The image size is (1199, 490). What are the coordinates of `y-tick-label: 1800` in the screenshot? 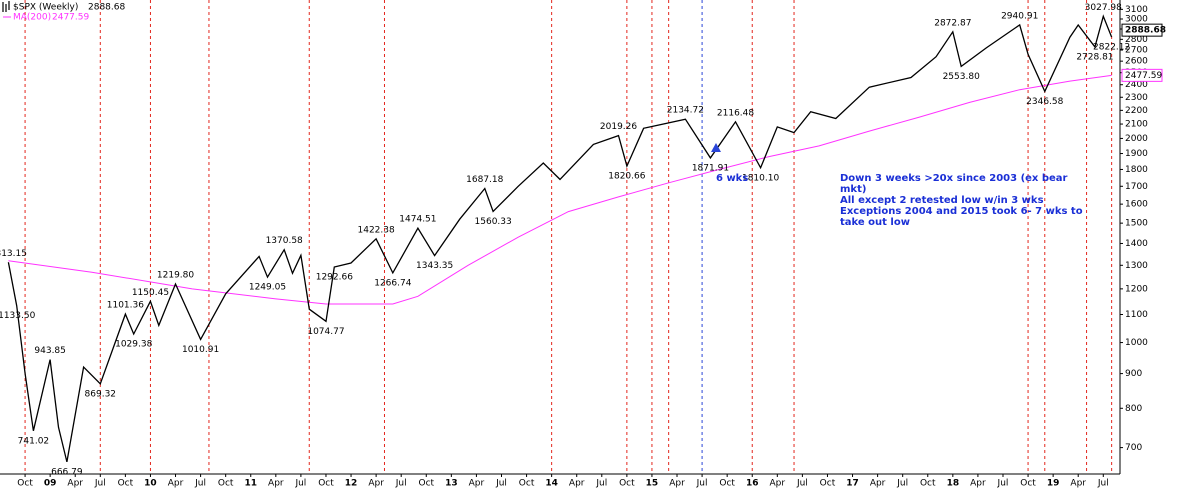 It's located at (1136, 170).